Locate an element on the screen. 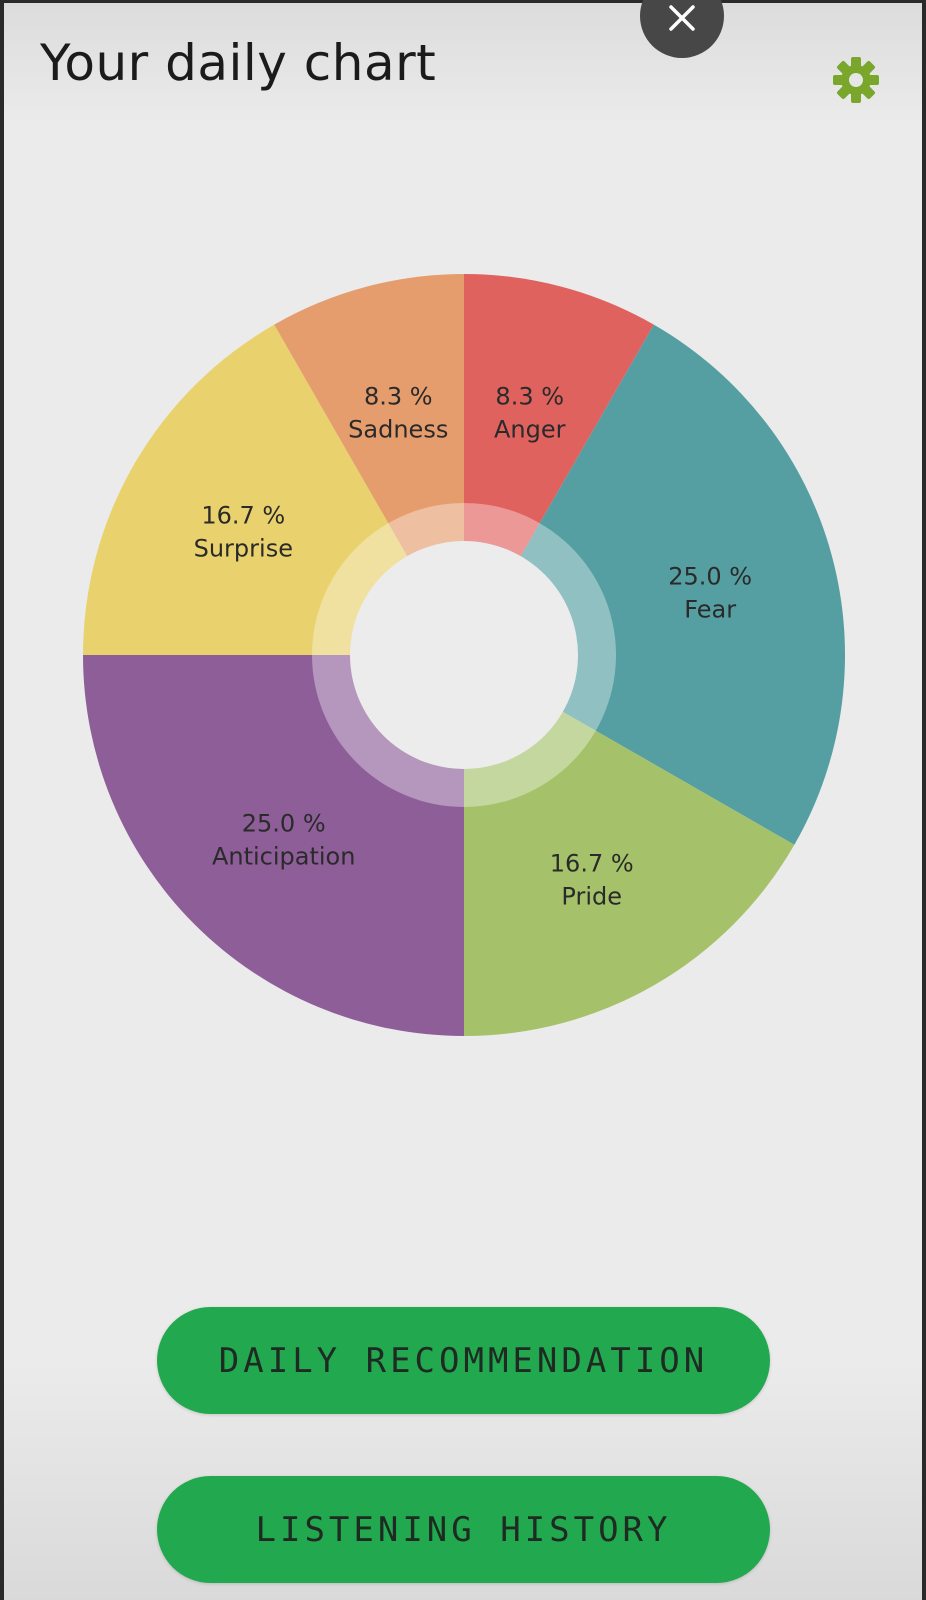 The height and width of the screenshot is (1600, 926). donut-center is located at coordinates (464, 655).